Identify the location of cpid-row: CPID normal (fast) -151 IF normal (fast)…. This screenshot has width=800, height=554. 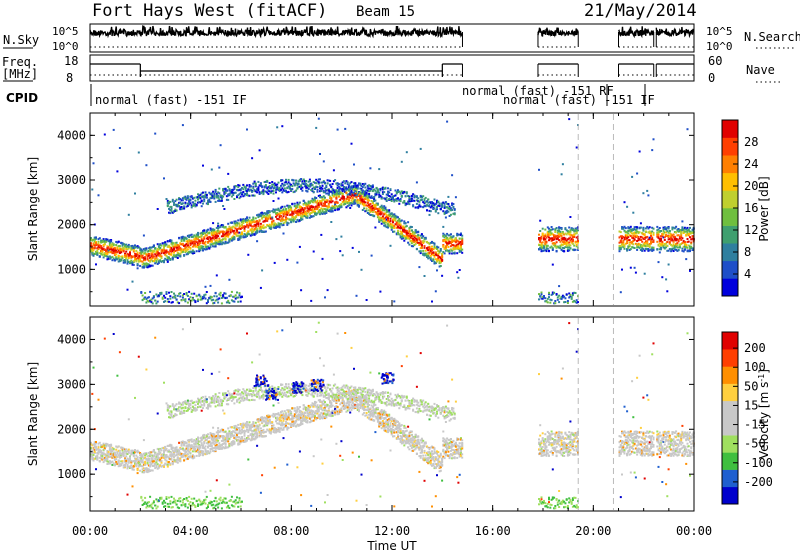
(330, 95).